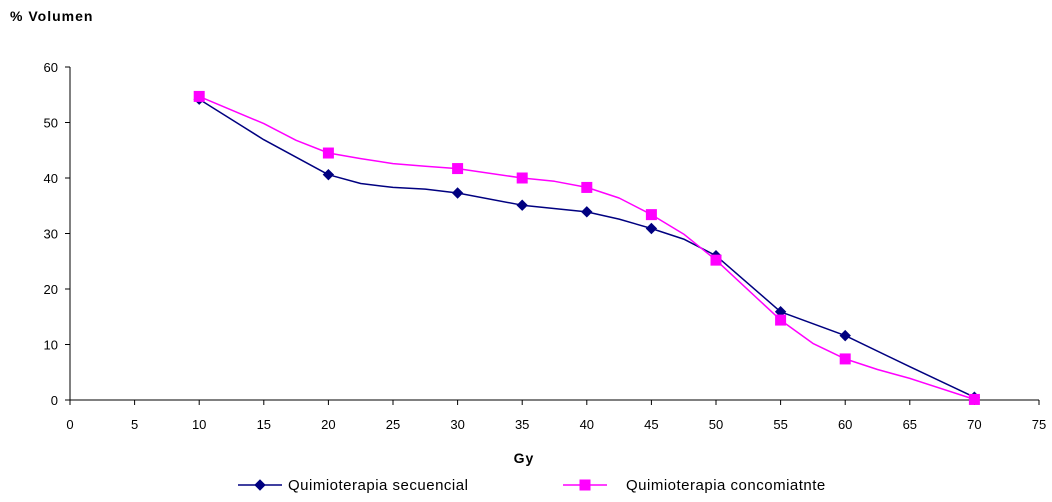 Image resolution: width=1052 pixels, height=502 pixels. What do you see at coordinates (199, 424) in the screenshot?
I see `x-tick-label: 10` at bounding box center [199, 424].